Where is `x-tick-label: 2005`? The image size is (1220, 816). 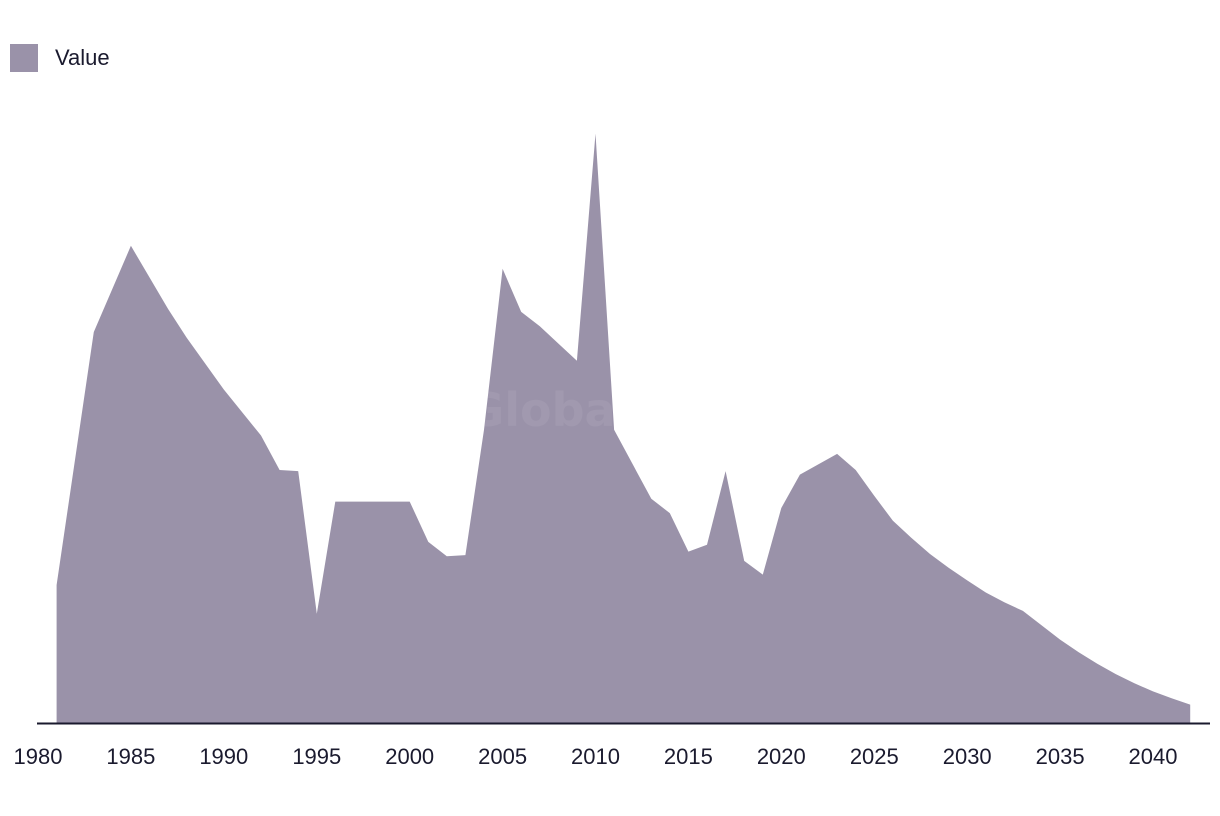 x-tick-label: 2005 is located at coordinates (502, 756).